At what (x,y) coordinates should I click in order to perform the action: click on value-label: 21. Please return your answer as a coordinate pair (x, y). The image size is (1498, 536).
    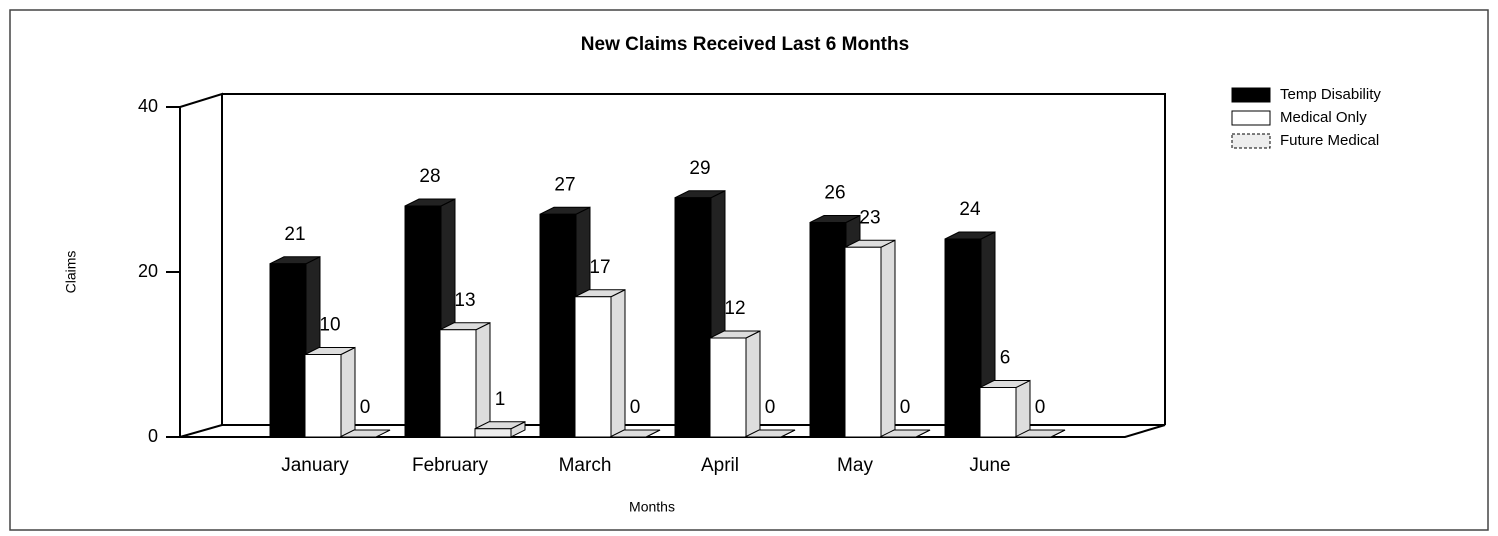
    Looking at the image, I should click on (294, 234).